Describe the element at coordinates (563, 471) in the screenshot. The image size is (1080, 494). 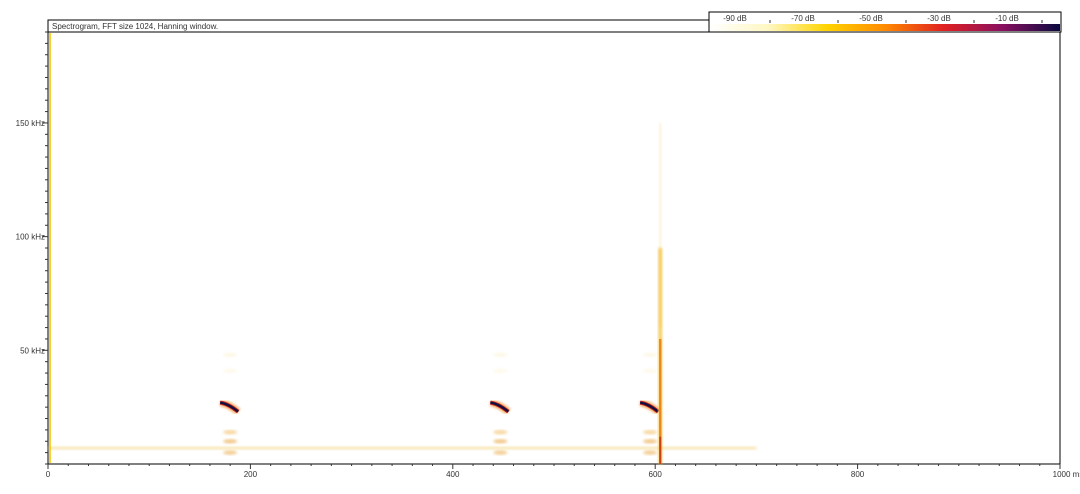
I see `x-axis: 0 200 400 600 800 1000 ms` at that location.